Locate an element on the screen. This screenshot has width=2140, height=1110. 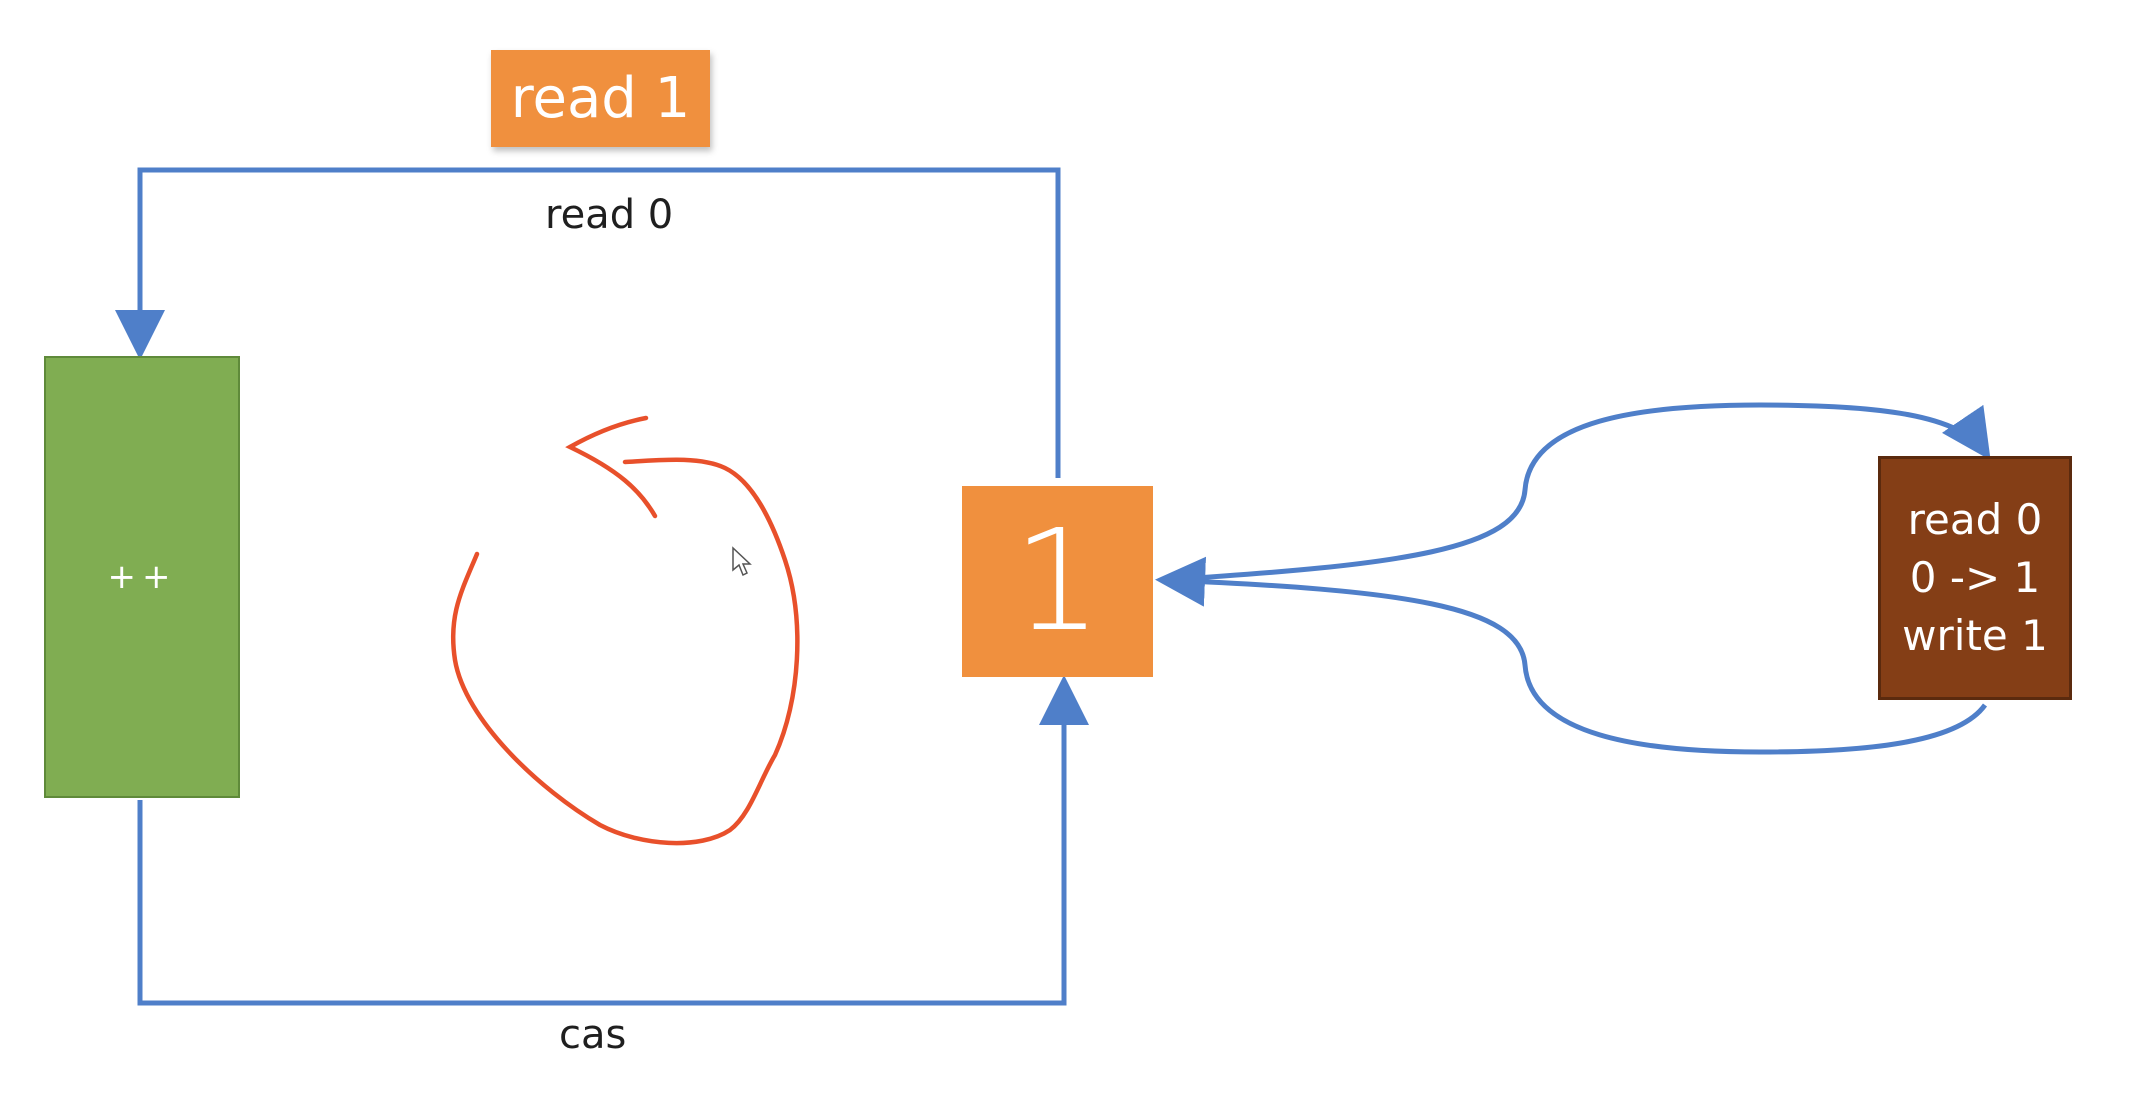
other-thread-line-2: 0 -> 1 is located at coordinates (1975, 577).